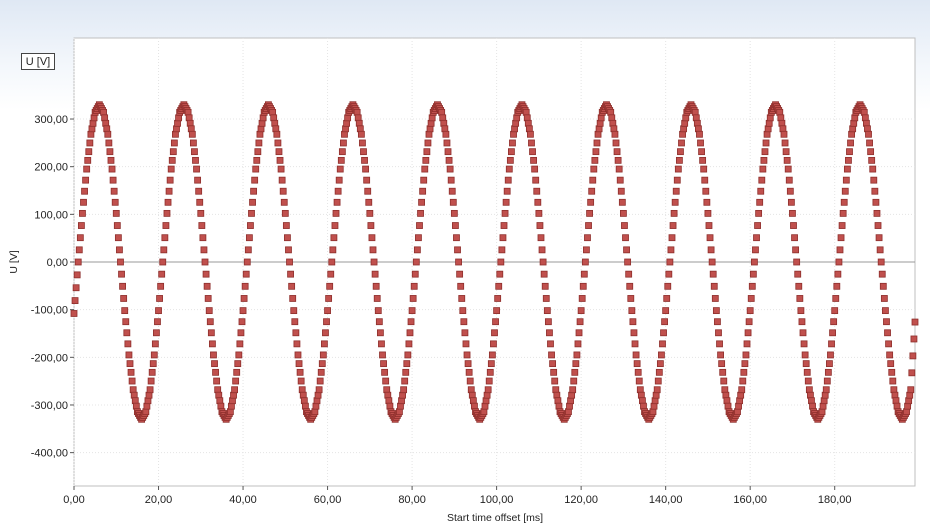  Describe the element at coordinates (51, 120) in the screenshot. I see `y-tick-label-7: 300,00` at that location.